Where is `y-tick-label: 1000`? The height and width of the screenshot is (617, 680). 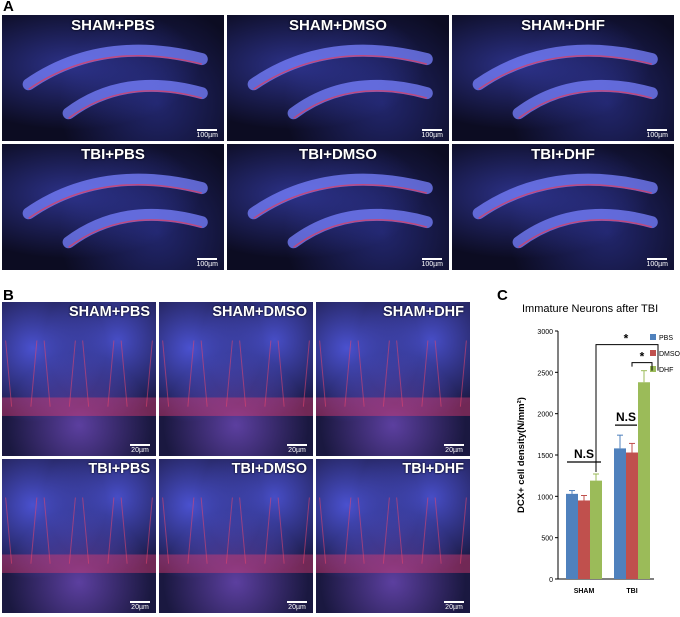
y-tick-label: 1000 is located at coordinates (545, 497).